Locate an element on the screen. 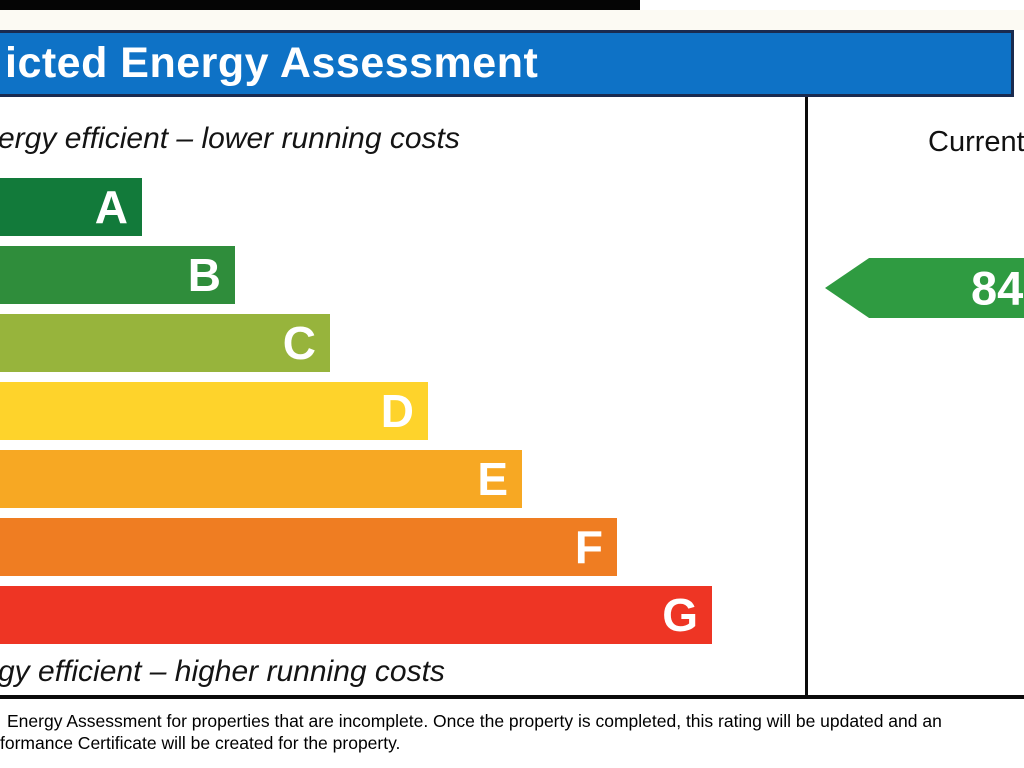  current-column-heading: Current is located at coordinates (976, 142).